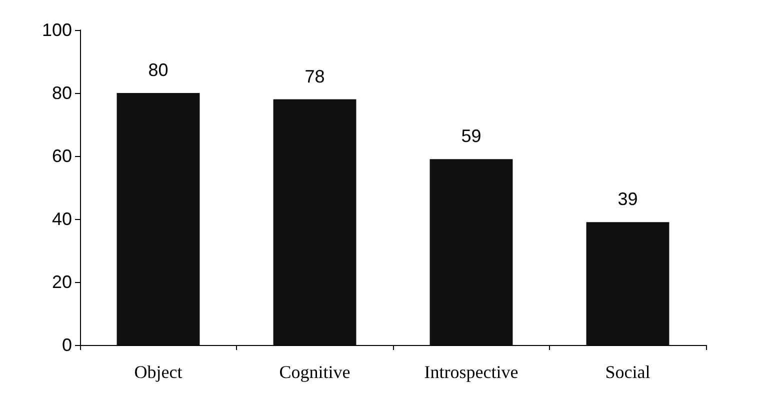  I want to click on x-tick-label: Object, so click(158, 372).